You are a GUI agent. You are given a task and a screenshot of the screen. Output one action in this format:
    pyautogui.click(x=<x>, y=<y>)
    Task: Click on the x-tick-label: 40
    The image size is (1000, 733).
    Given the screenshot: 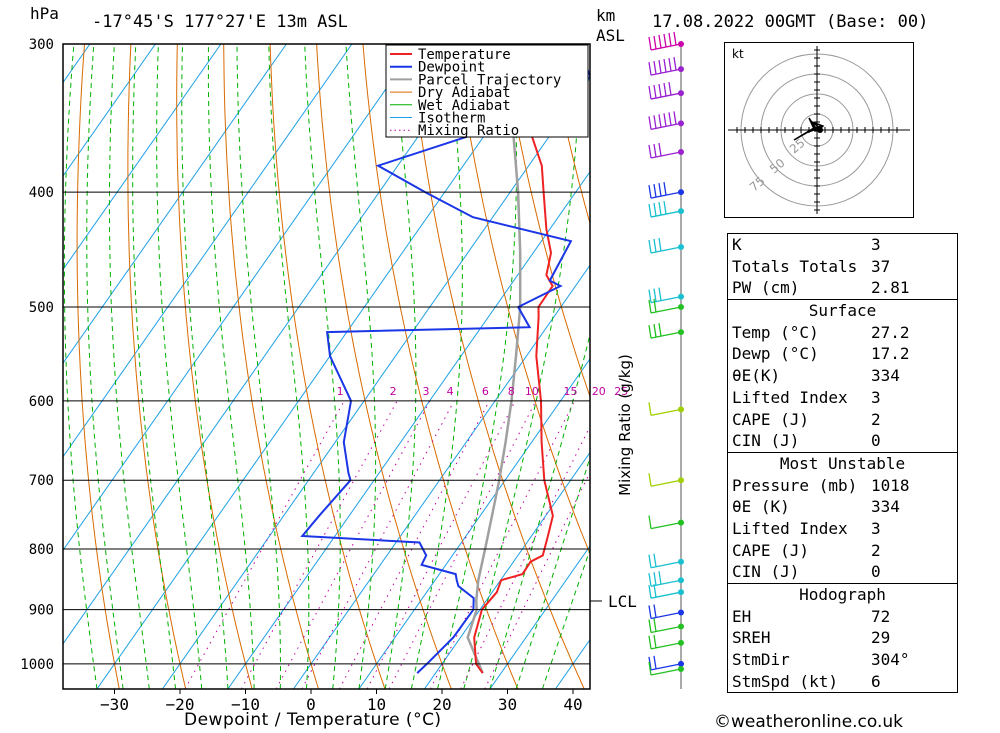 What is the action you would take?
    pyautogui.click(x=572, y=704)
    